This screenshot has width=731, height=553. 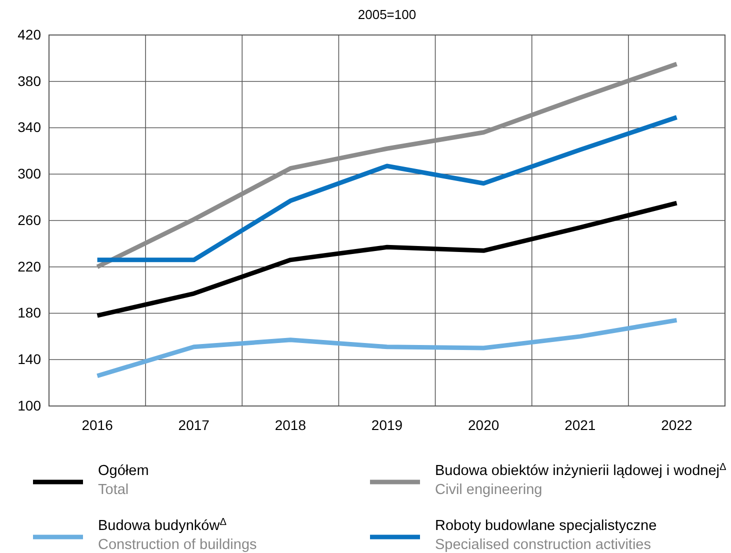 What do you see at coordinates (194, 424) in the screenshot?
I see `x-tick-label: 2017` at bounding box center [194, 424].